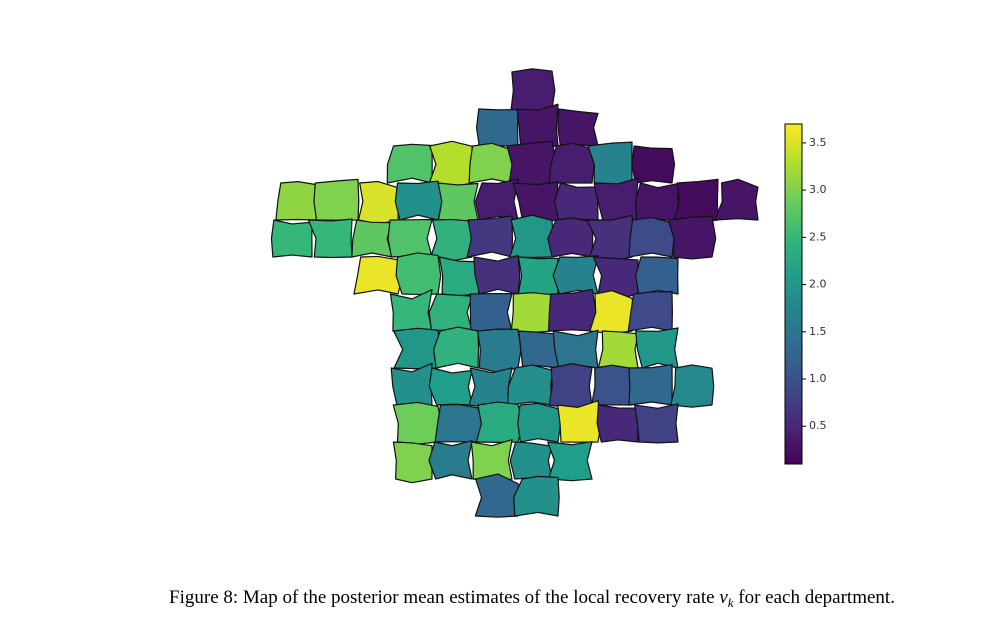 The width and height of the screenshot is (1000, 626). What do you see at coordinates (793, 294) in the screenshot?
I see `colorbar-scale` at bounding box center [793, 294].